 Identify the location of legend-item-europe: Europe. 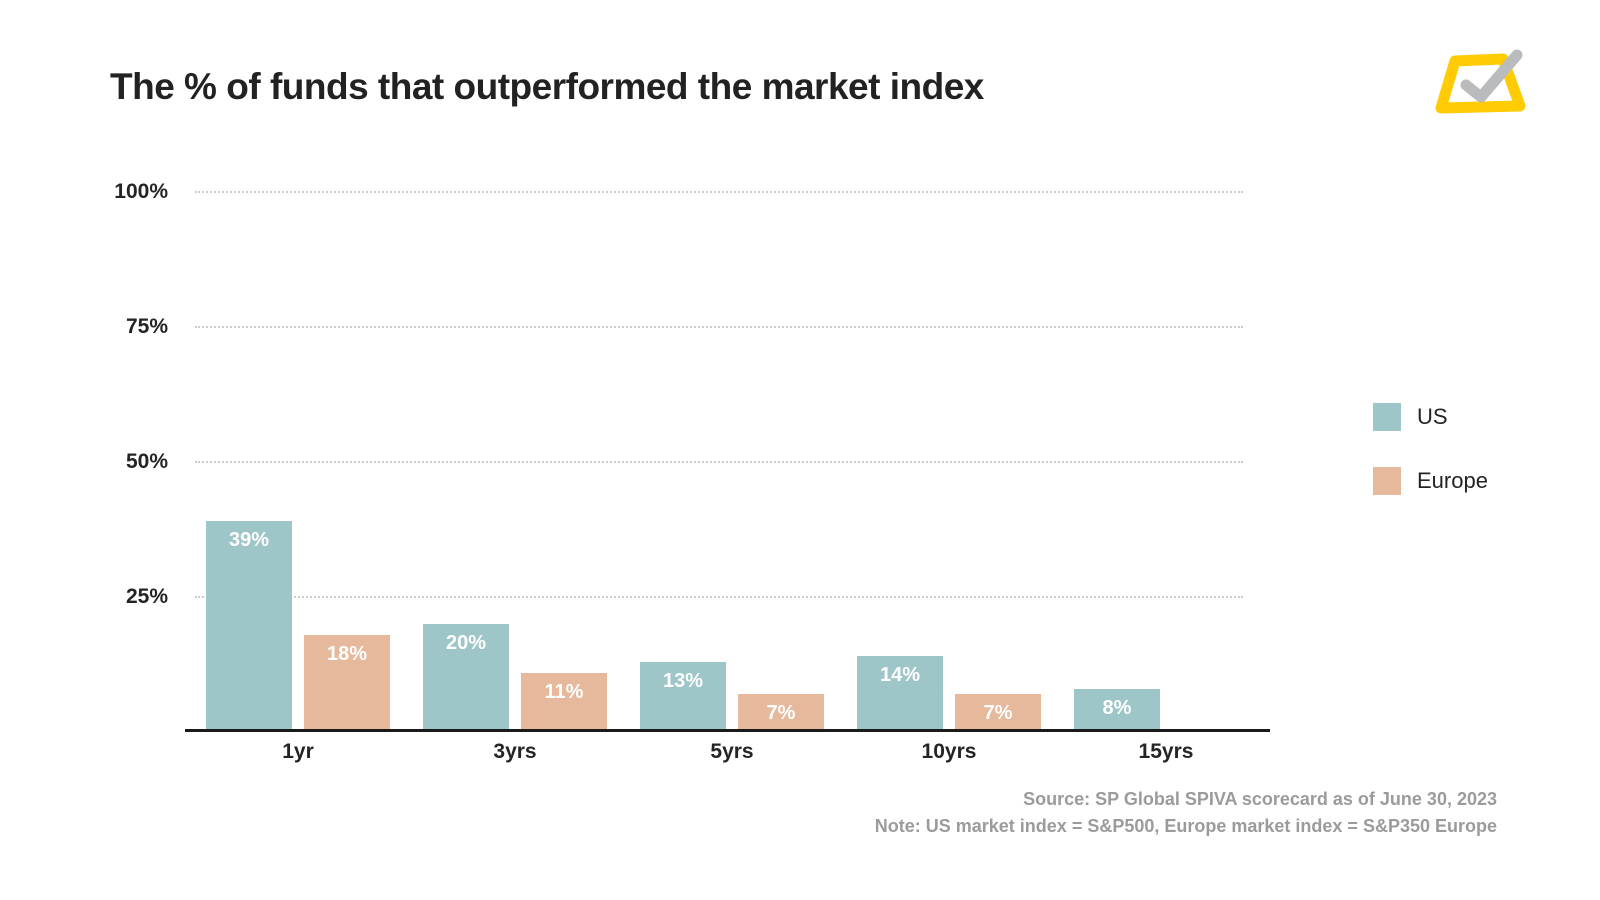
(1430, 481).